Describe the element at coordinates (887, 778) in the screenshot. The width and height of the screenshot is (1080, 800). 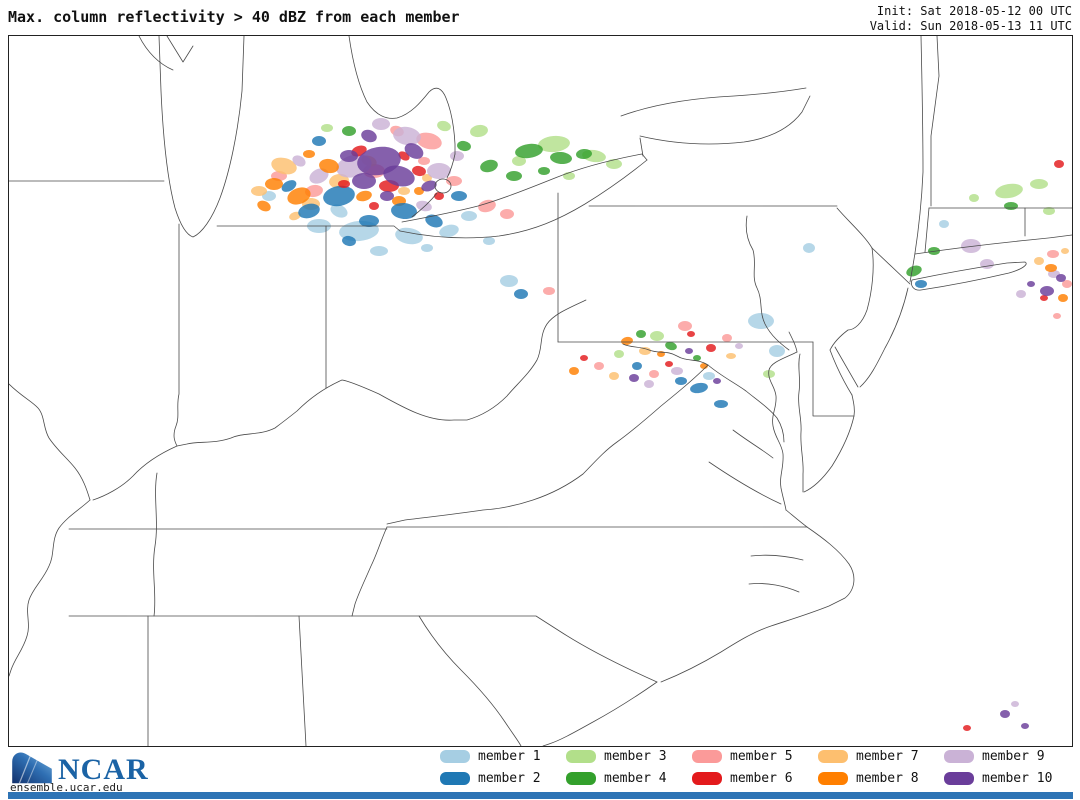
I see `legend-label: member 8` at that location.